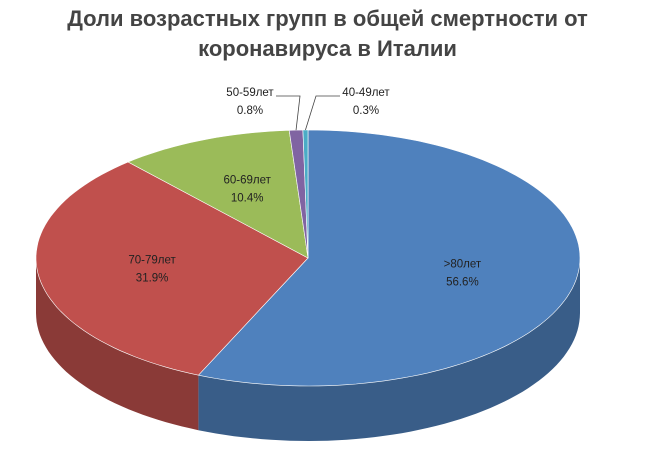 This screenshot has width=655, height=455. I want to click on slice-label: >80лет, so click(463, 264).